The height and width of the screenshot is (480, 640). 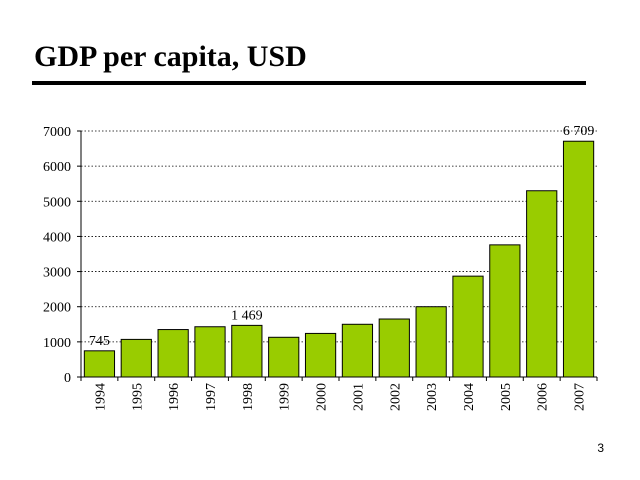 What do you see at coordinates (309, 83) in the screenshot?
I see `title-underline` at bounding box center [309, 83].